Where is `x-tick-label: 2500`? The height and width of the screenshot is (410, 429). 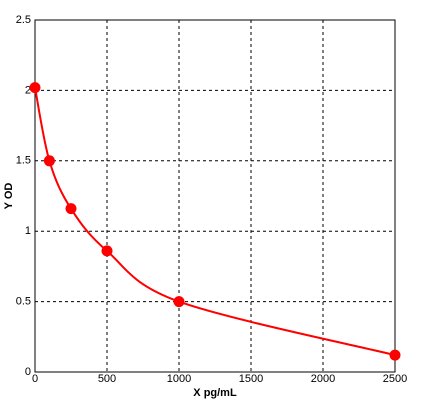
x-tick-label: 2500 is located at coordinates (395, 379).